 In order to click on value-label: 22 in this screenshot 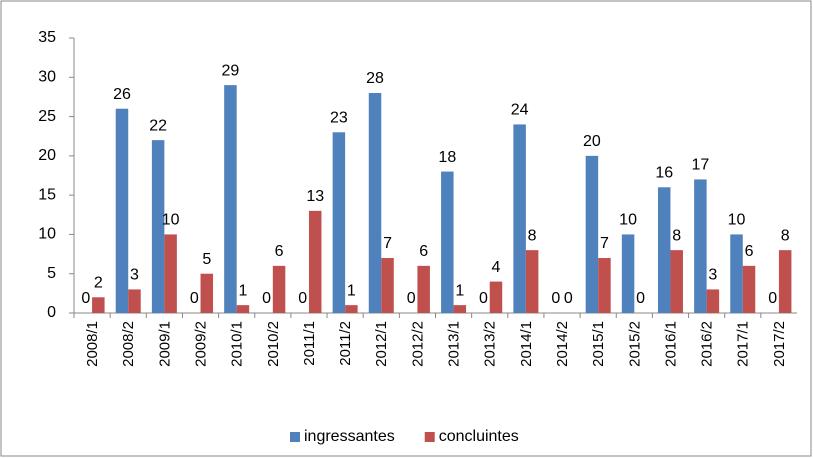, I will do `click(158, 125)`.